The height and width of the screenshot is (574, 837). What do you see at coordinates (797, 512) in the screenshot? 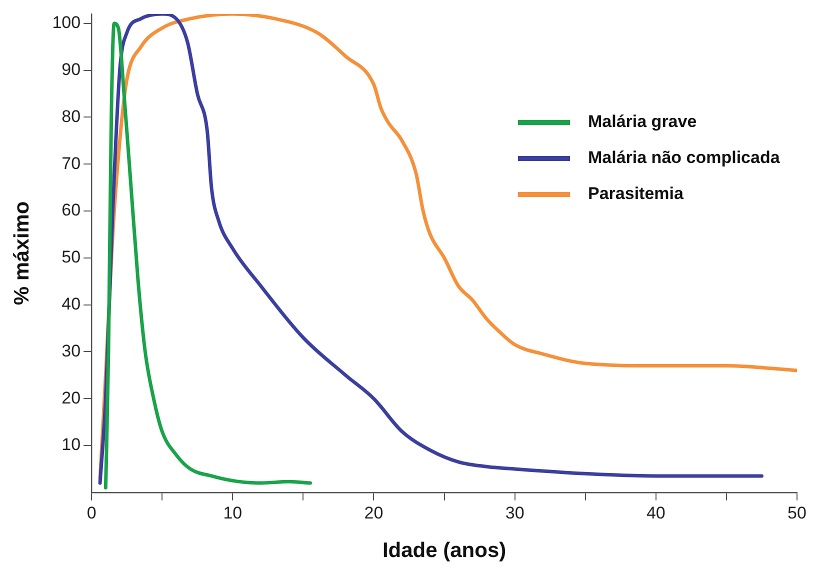
I see `x-tick-label: 50` at bounding box center [797, 512].